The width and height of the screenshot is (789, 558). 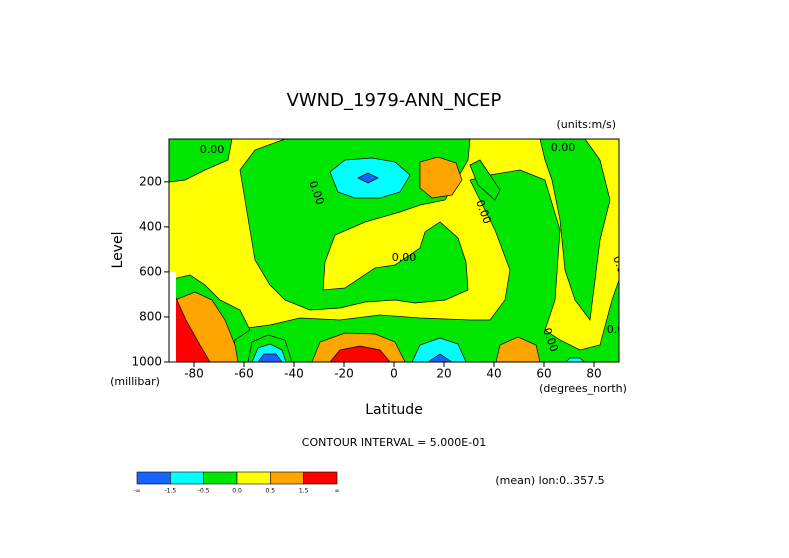 I want to click on y-tick-label: 800, so click(x=150, y=316).